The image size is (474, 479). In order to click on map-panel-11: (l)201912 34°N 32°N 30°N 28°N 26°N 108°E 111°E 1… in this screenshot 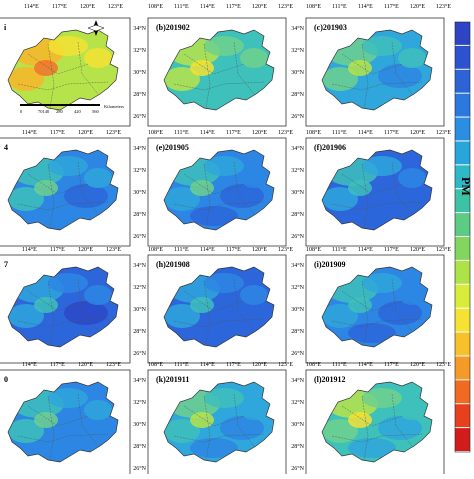, I will do `click(371, 420)`.